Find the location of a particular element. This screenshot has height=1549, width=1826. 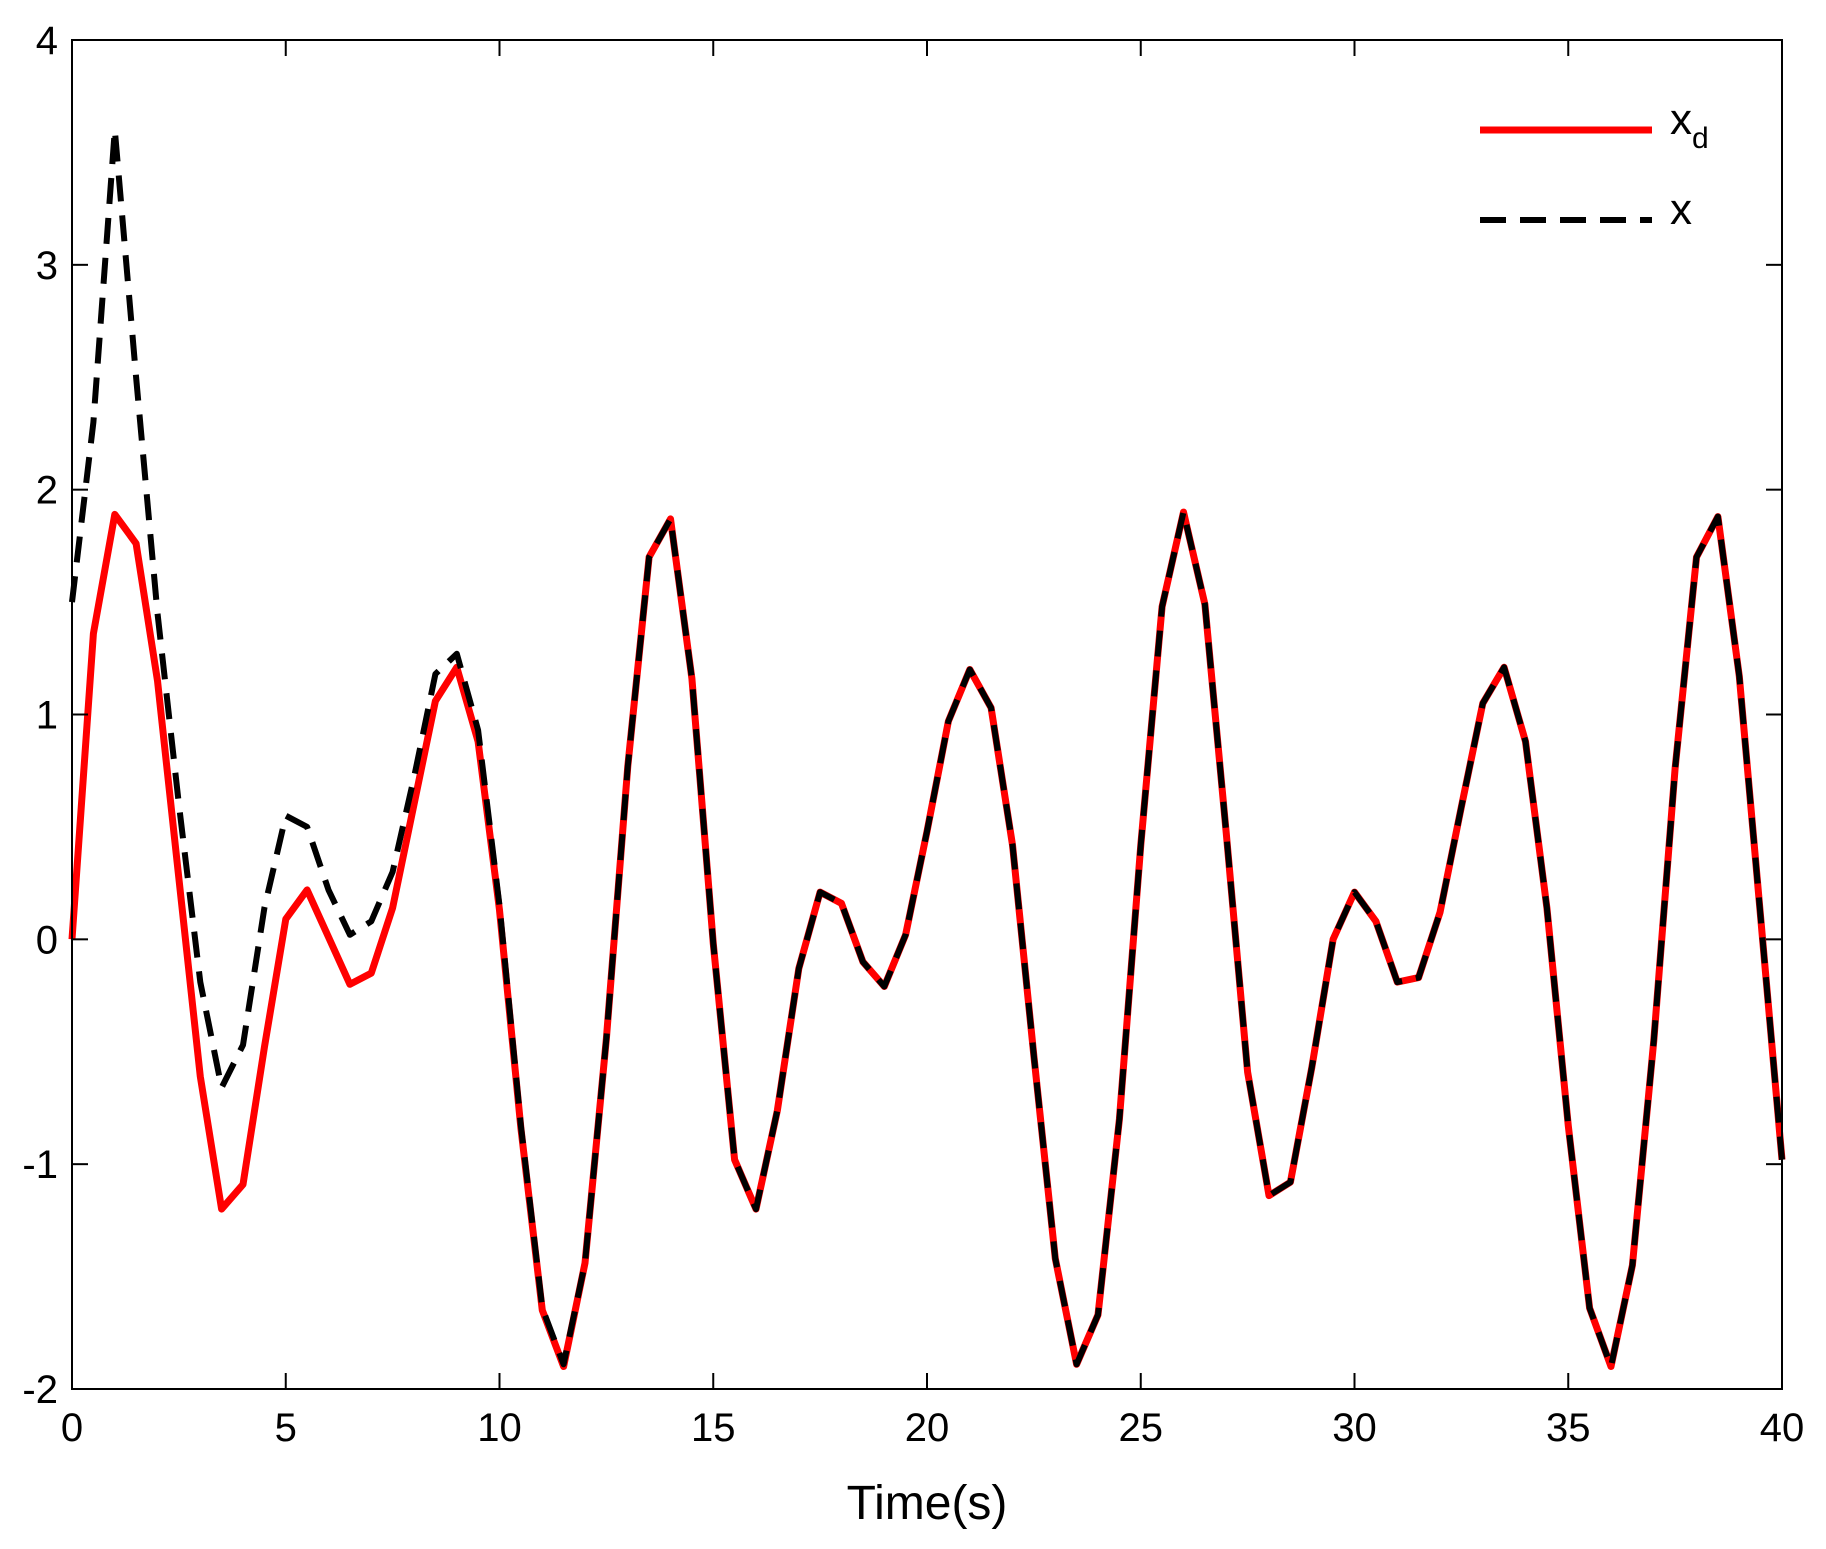

y-tick-label: 3 is located at coordinates (47, 266).